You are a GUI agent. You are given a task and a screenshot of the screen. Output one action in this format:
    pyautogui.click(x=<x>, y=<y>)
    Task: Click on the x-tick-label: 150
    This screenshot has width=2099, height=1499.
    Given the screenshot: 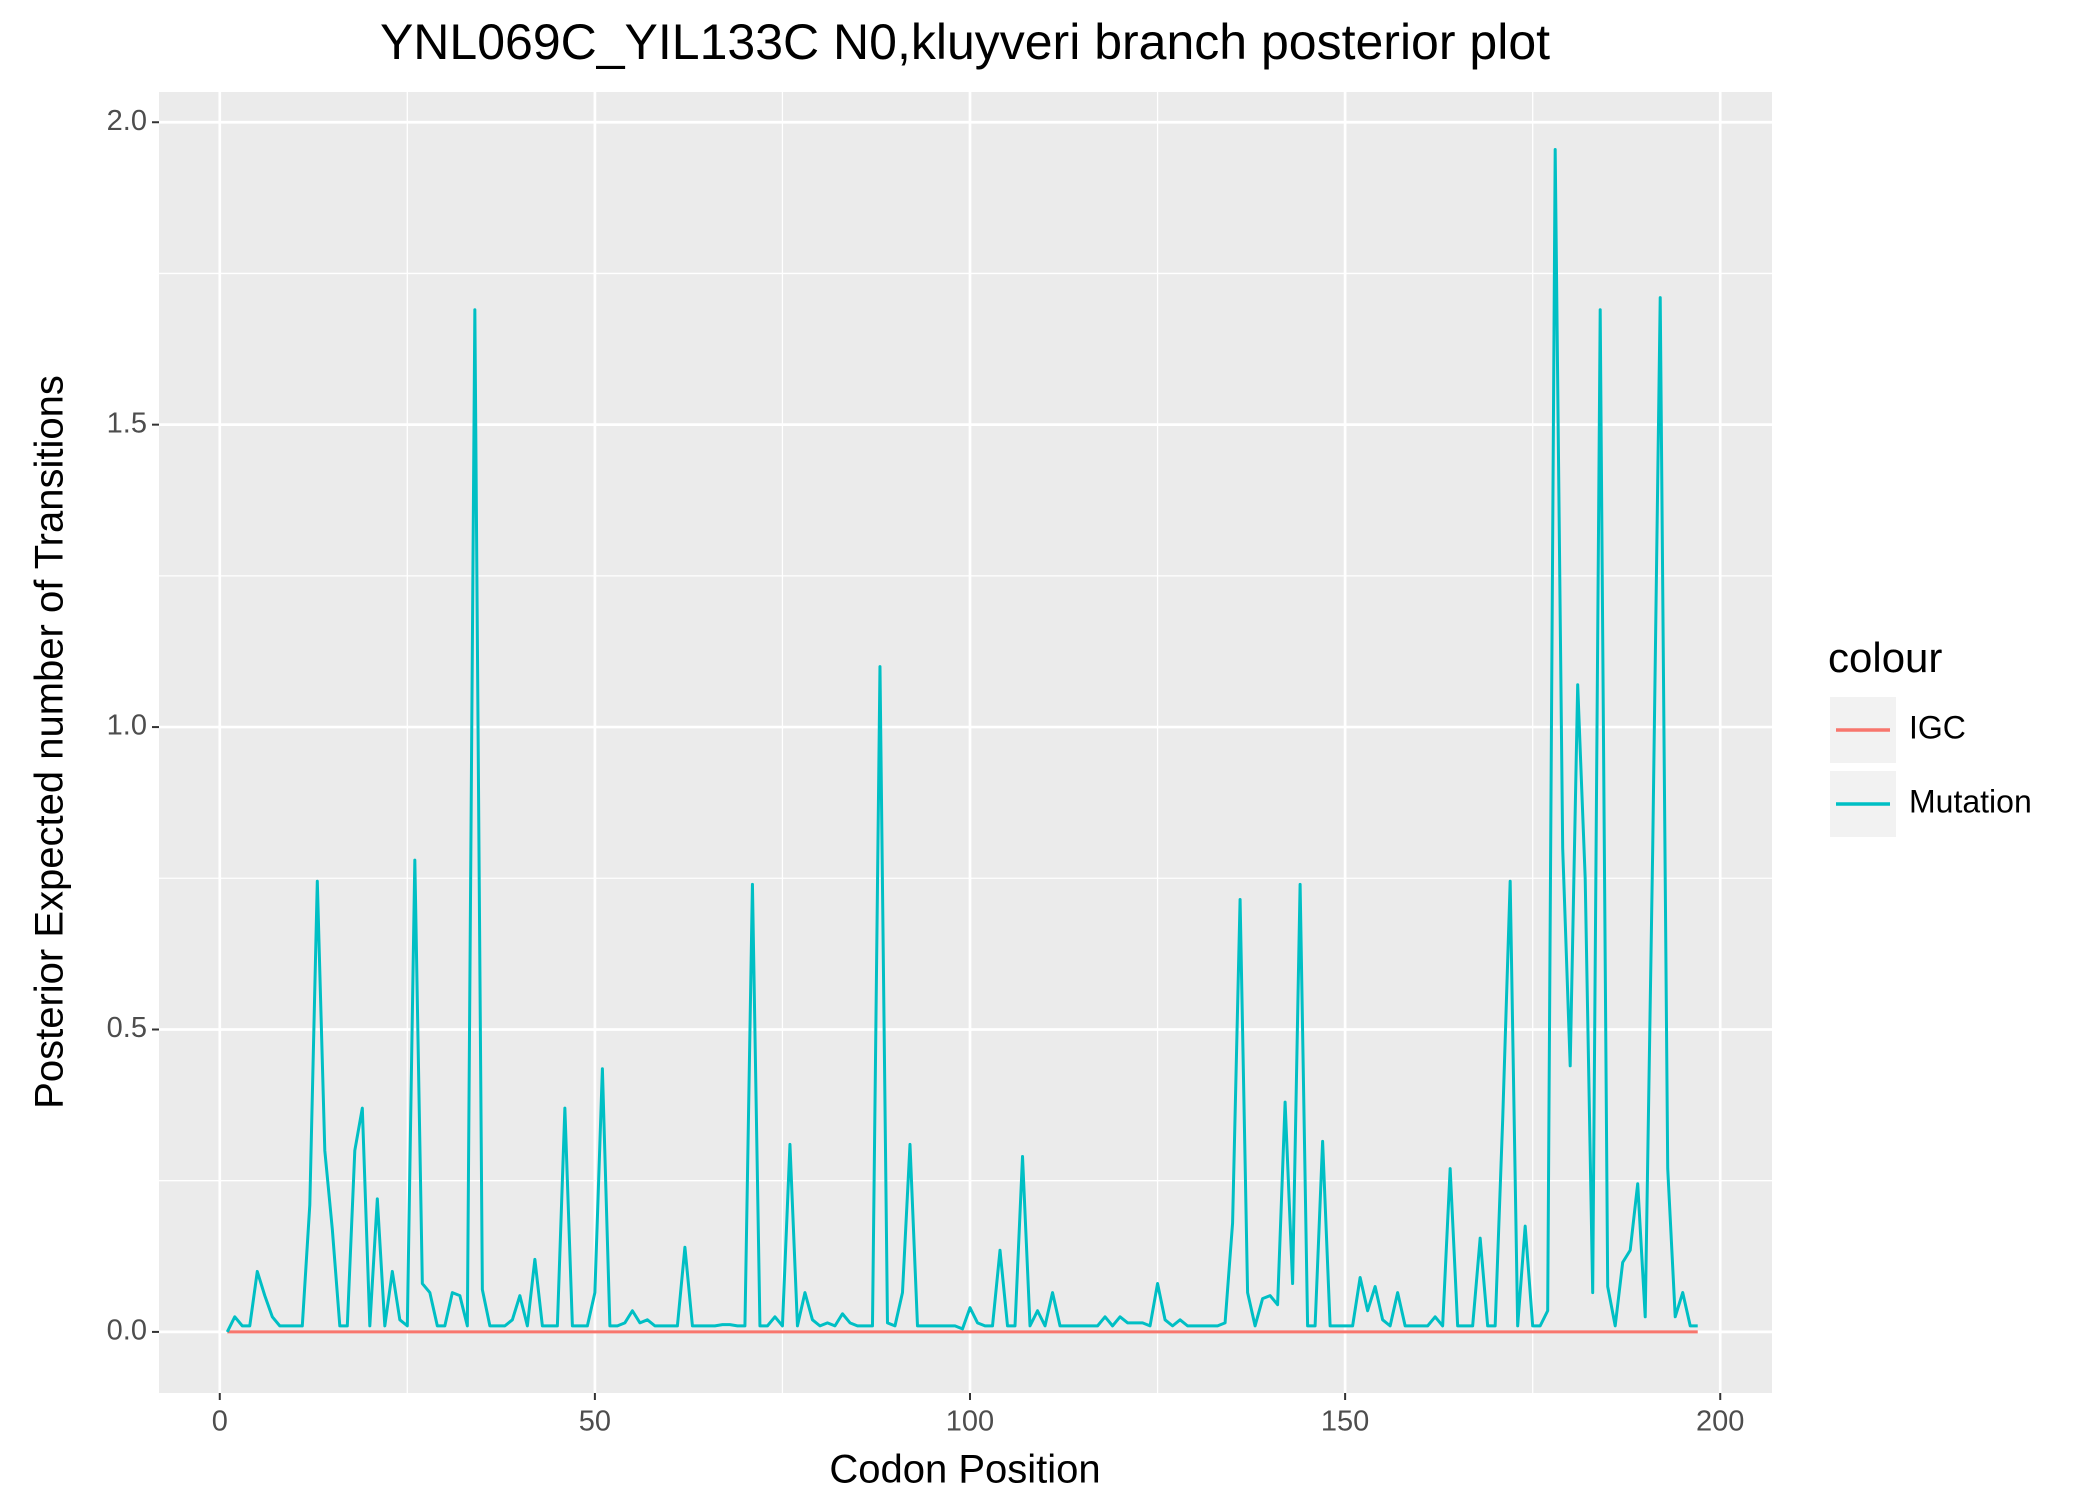 What is the action you would take?
    pyautogui.click(x=1345, y=1422)
    